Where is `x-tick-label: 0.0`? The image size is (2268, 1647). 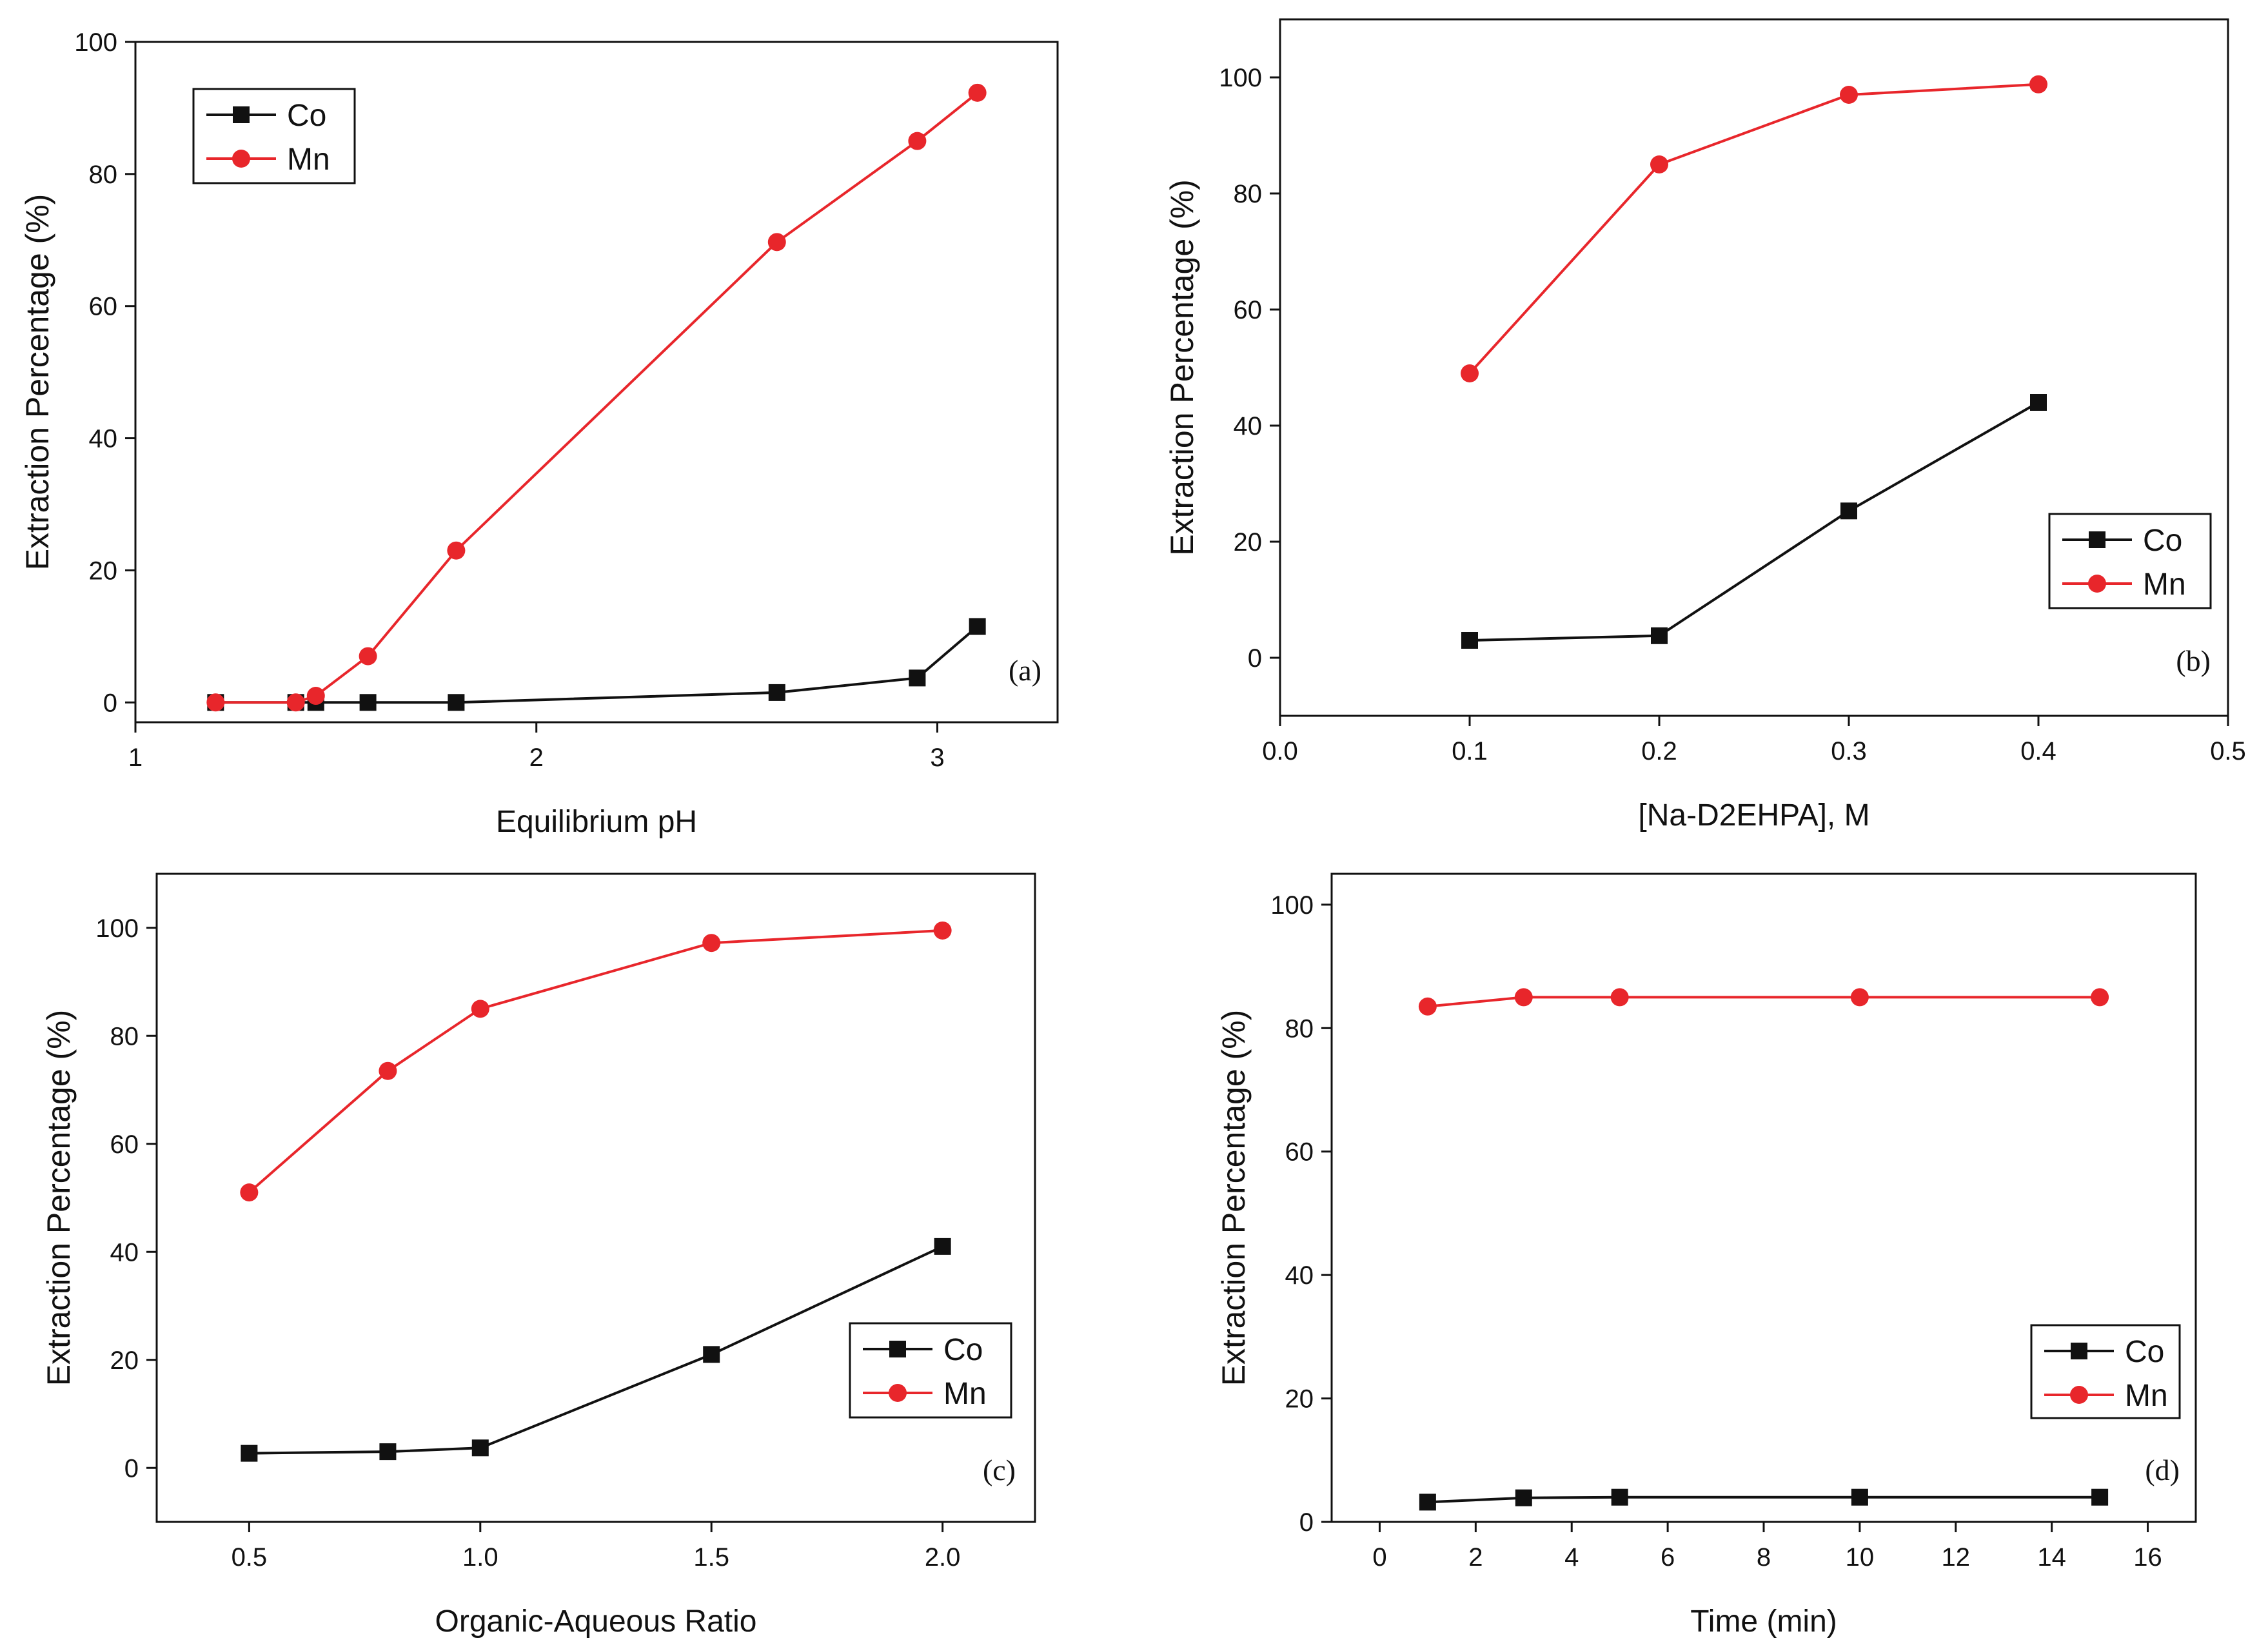
x-tick-label: 0.0 is located at coordinates (1280, 751).